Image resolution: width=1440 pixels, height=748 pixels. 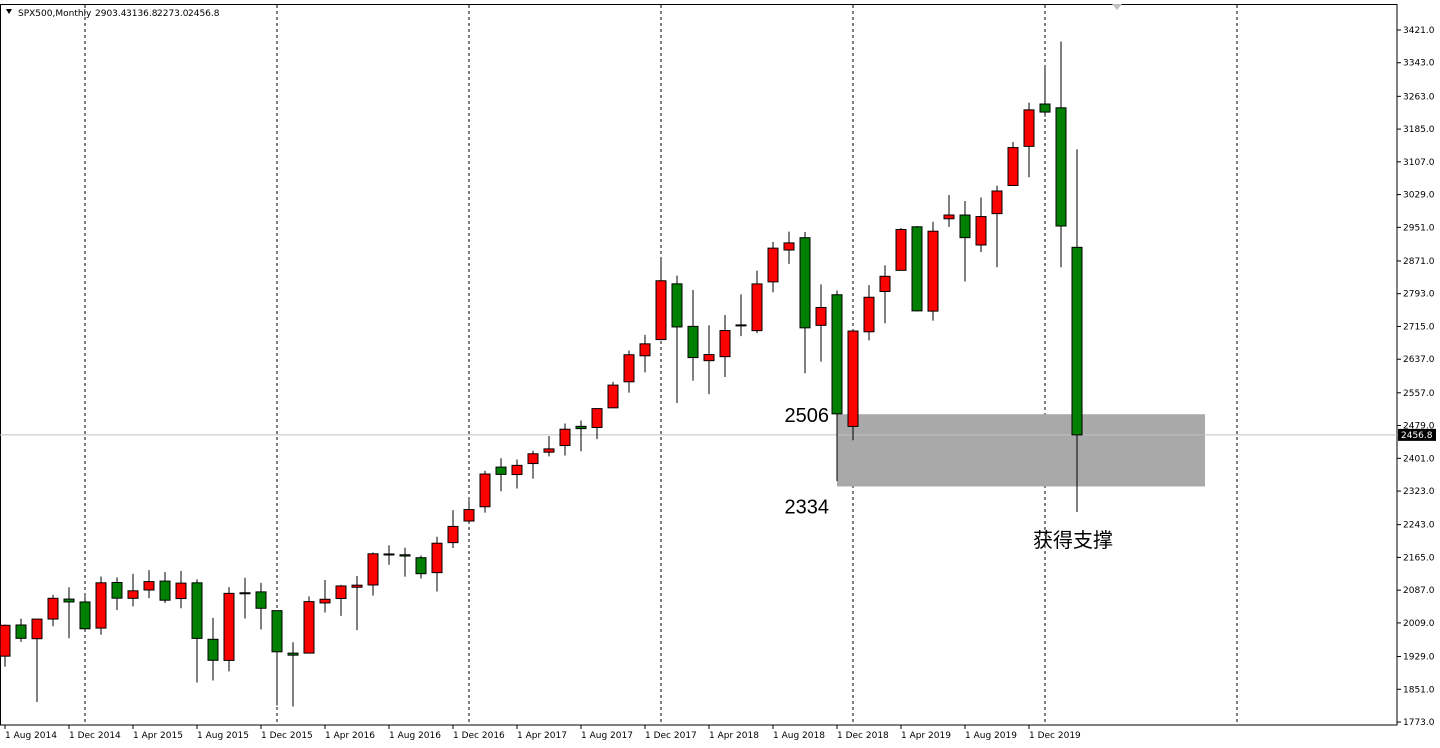 What do you see at coordinates (173, 14) in the screenshot?
I see `ohlc-low: 2273.0` at bounding box center [173, 14].